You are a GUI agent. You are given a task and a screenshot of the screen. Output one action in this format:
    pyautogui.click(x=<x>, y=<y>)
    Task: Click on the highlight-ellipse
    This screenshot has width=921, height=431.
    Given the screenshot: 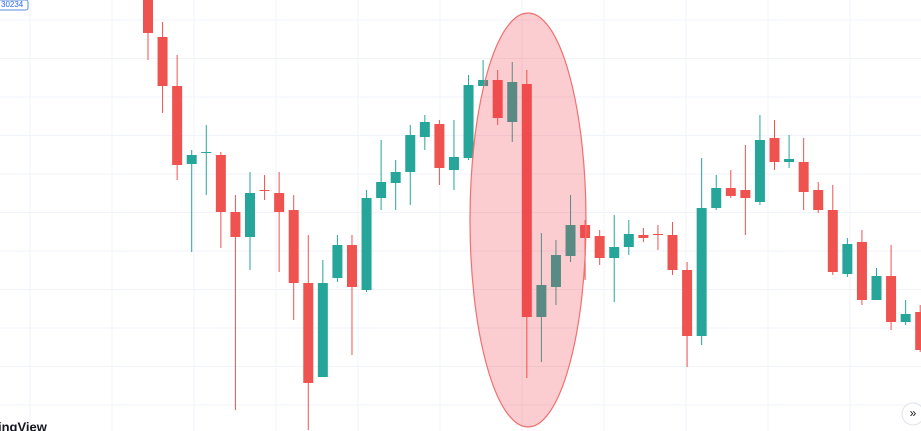 What is the action you would take?
    pyautogui.click(x=528, y=220)
    